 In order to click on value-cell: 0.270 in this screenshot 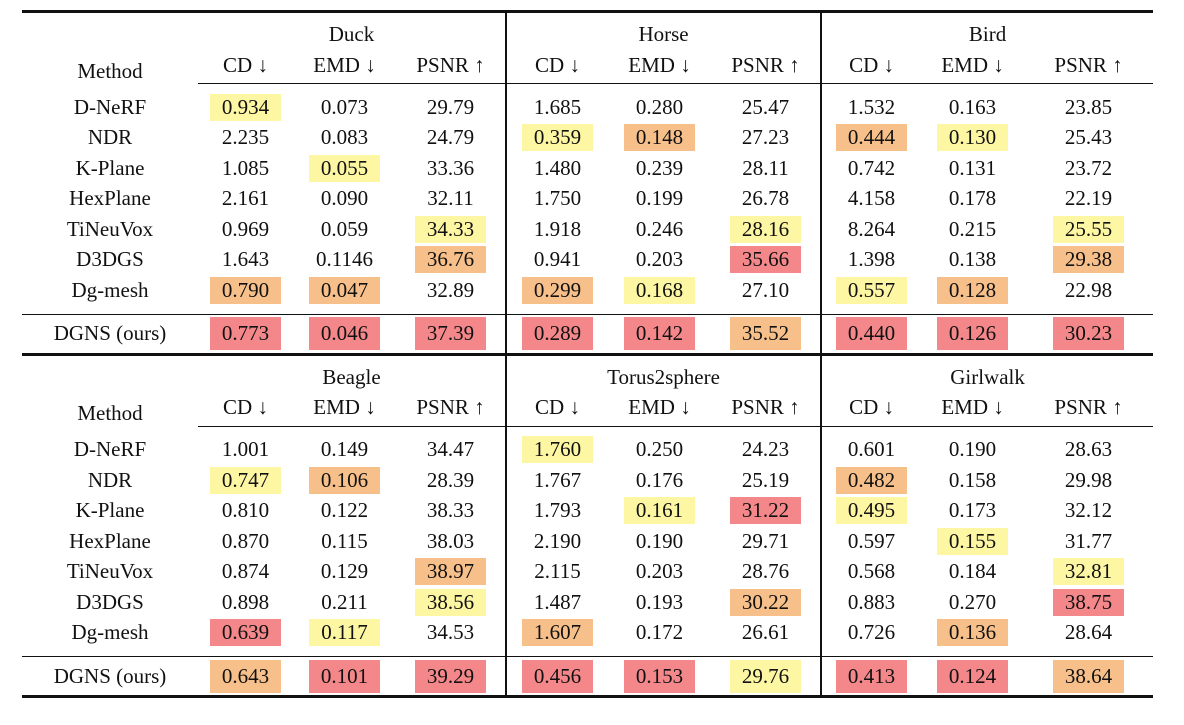, I will do `click(972, 602)`.